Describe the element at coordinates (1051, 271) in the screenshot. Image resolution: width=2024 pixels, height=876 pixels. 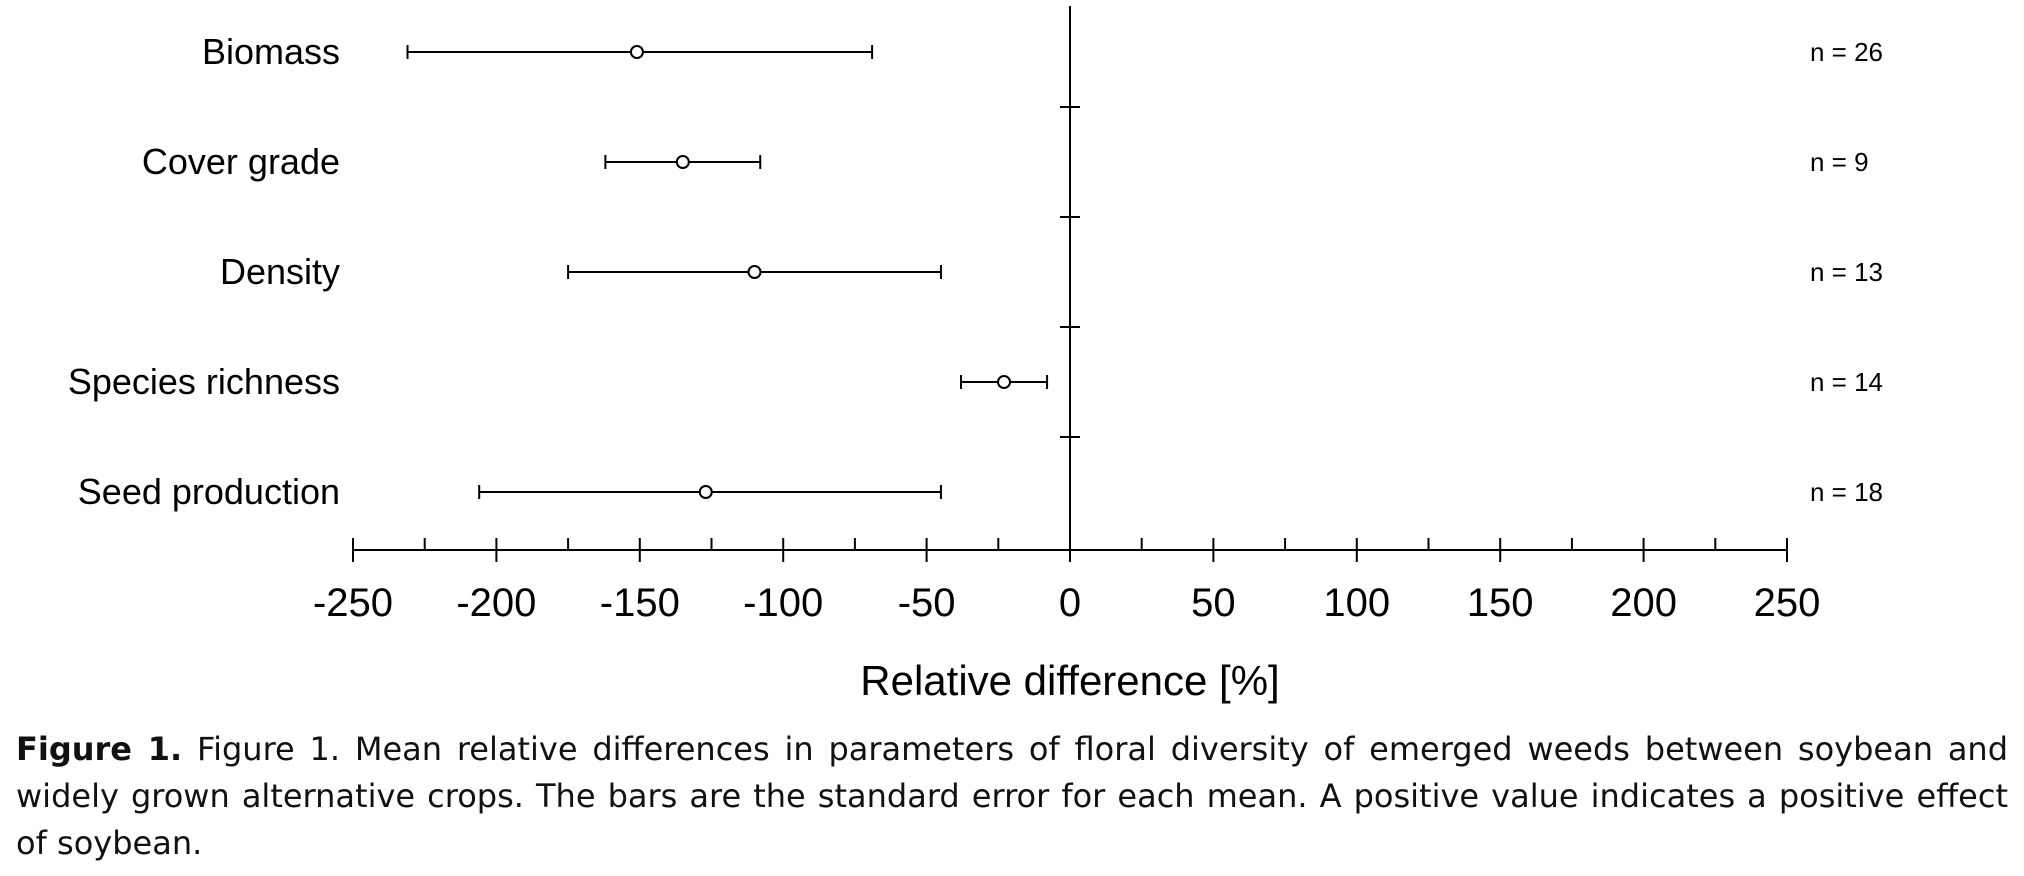
I see `forest-row: Density n = 13` at that location.